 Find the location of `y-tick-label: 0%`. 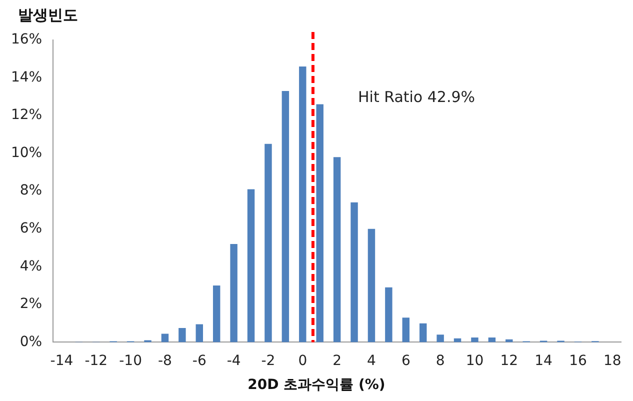

y-tick-label: 0% is located at coordinates (31, 342).